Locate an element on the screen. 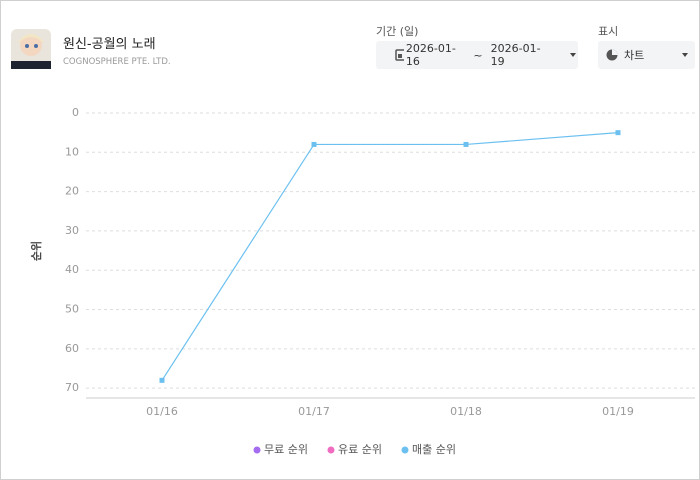 This screenshot has width=700, height=480. display-value: 차트 is located at coordinates (634, 55).